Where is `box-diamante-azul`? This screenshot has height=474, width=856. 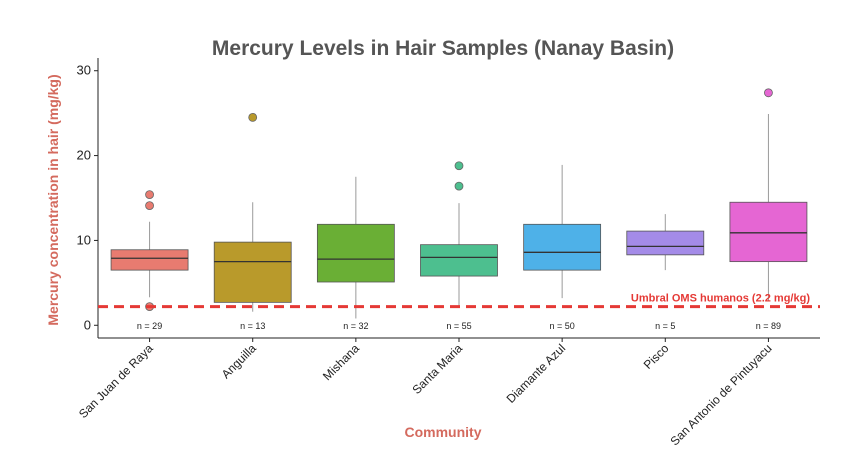
box-diamante-azul is located at coordinates (562, 247).